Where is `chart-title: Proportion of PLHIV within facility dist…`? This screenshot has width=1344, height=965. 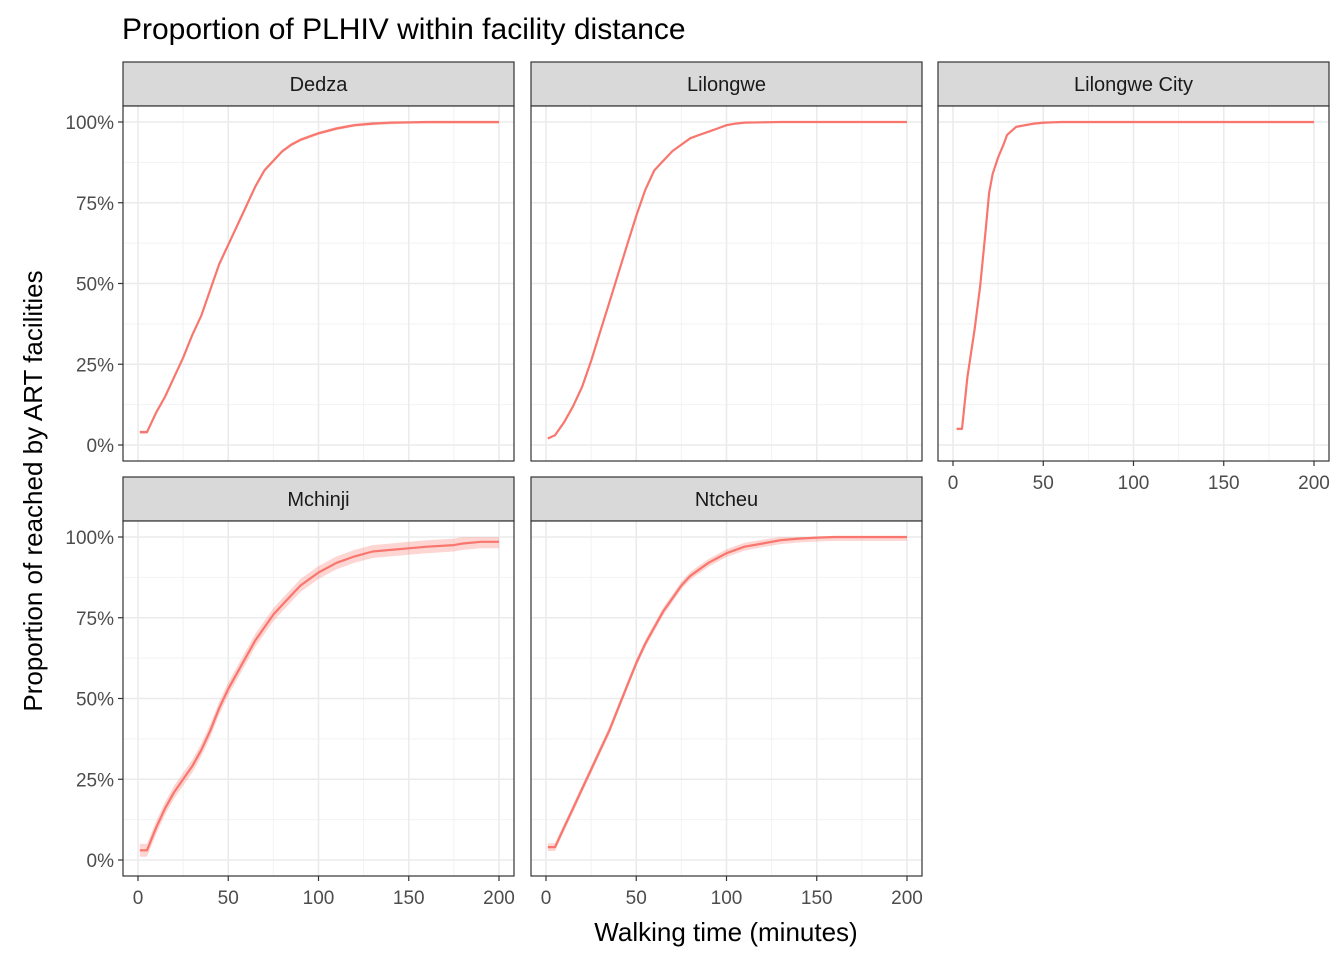
chart-title: Proportion of PLHIV within facility dist… is located at coordinates (404, 29).